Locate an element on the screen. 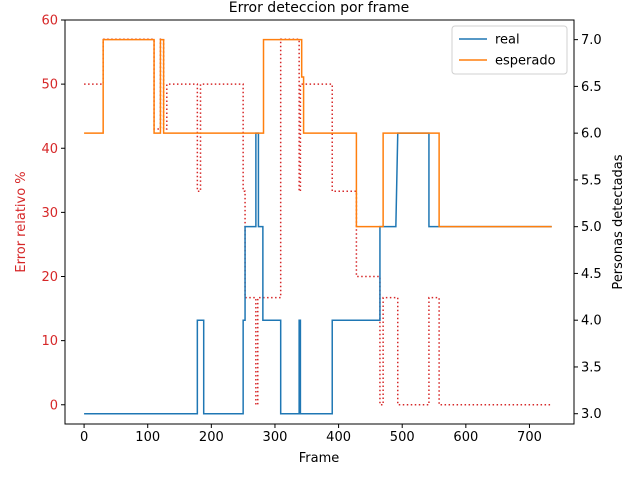 This screenshot has height=480, width=640. right-tick-label: 3.0 is located at coordinates (591, 414).